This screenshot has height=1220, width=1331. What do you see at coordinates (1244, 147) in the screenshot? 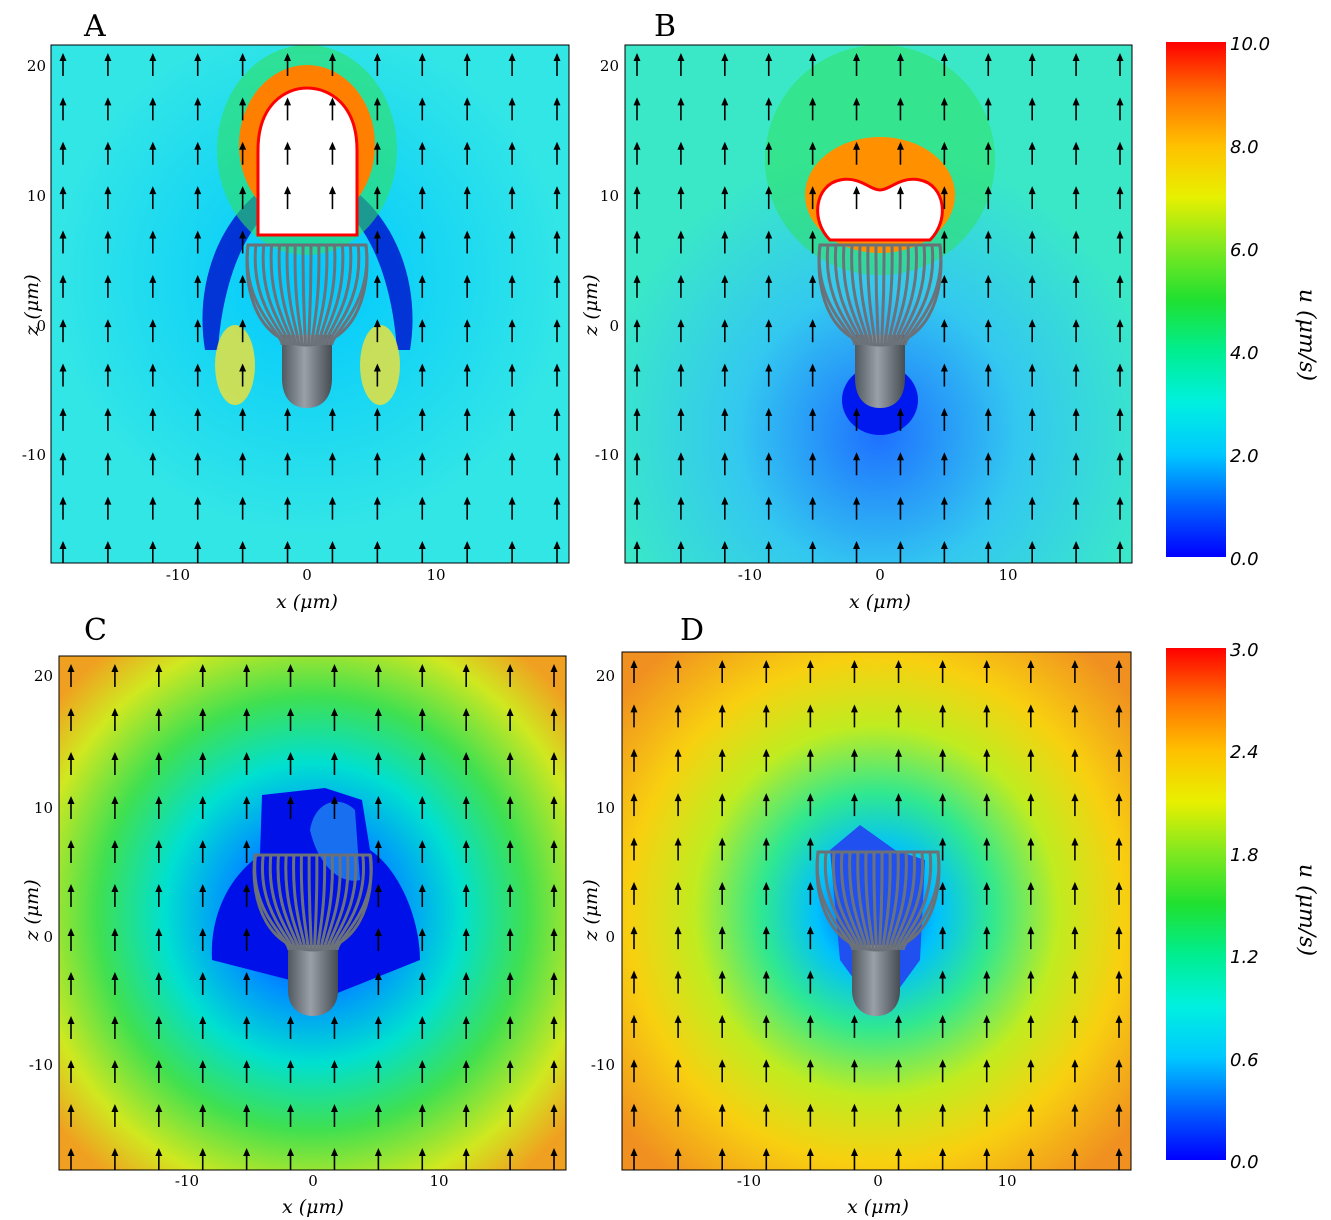
I see `colorbar-top-tick: 8.0` at bounding box center [1244, 147].